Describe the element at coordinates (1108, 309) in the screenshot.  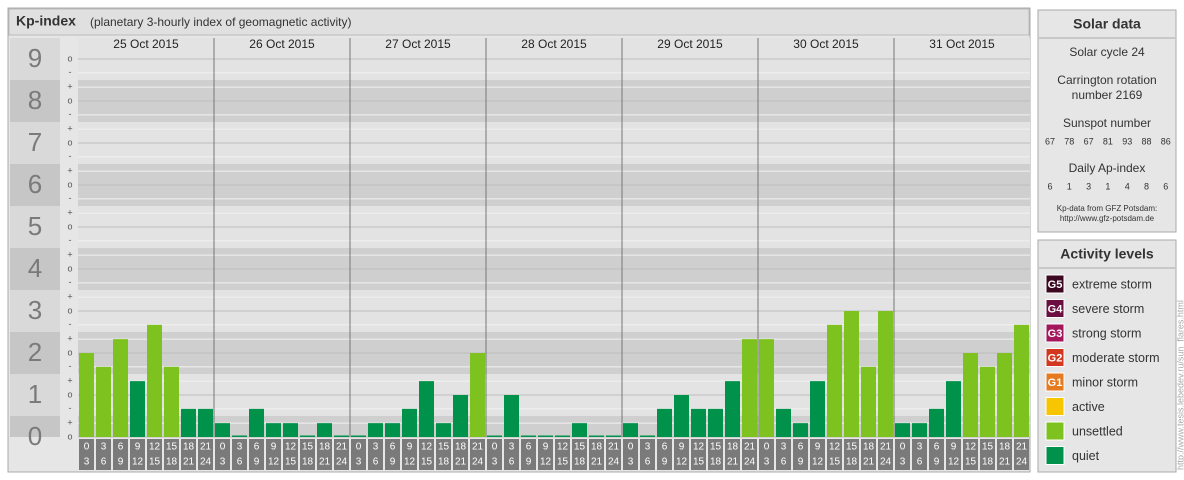
I see `legend-label: severe storm` at that location.